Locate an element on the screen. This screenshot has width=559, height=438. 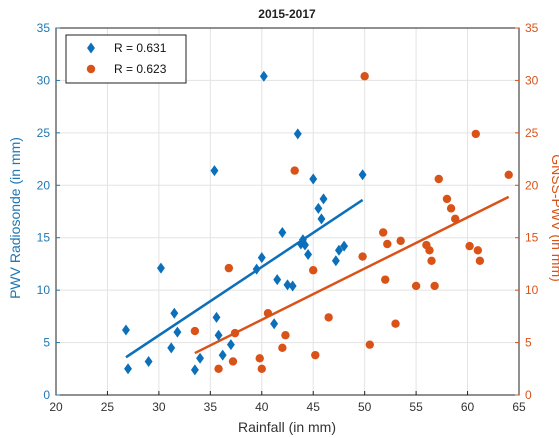
left-y-axis-label: PWV Radiosonde (in mm) is located at coordinates (15, 218).